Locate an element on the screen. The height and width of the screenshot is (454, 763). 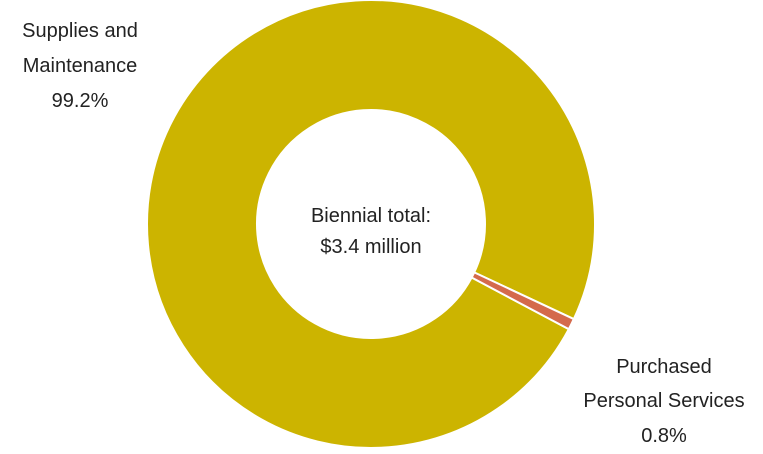
slice-label-purchased-line-2: Personal Services is located at coordinates (663, 401).